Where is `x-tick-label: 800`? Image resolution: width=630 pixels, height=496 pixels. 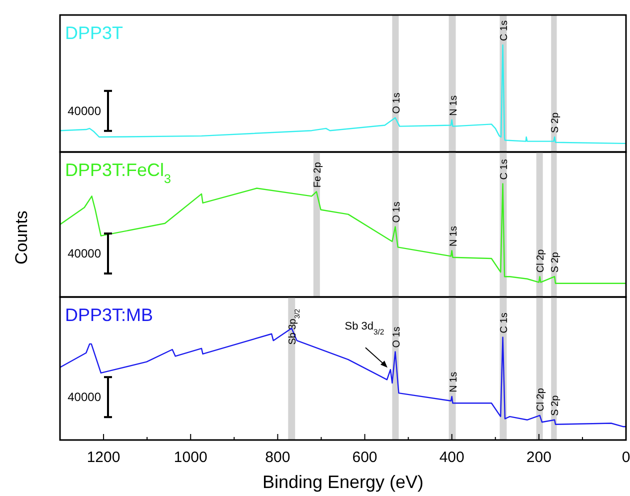 x-tick-label: 800 is located at coordinates (277, 457).